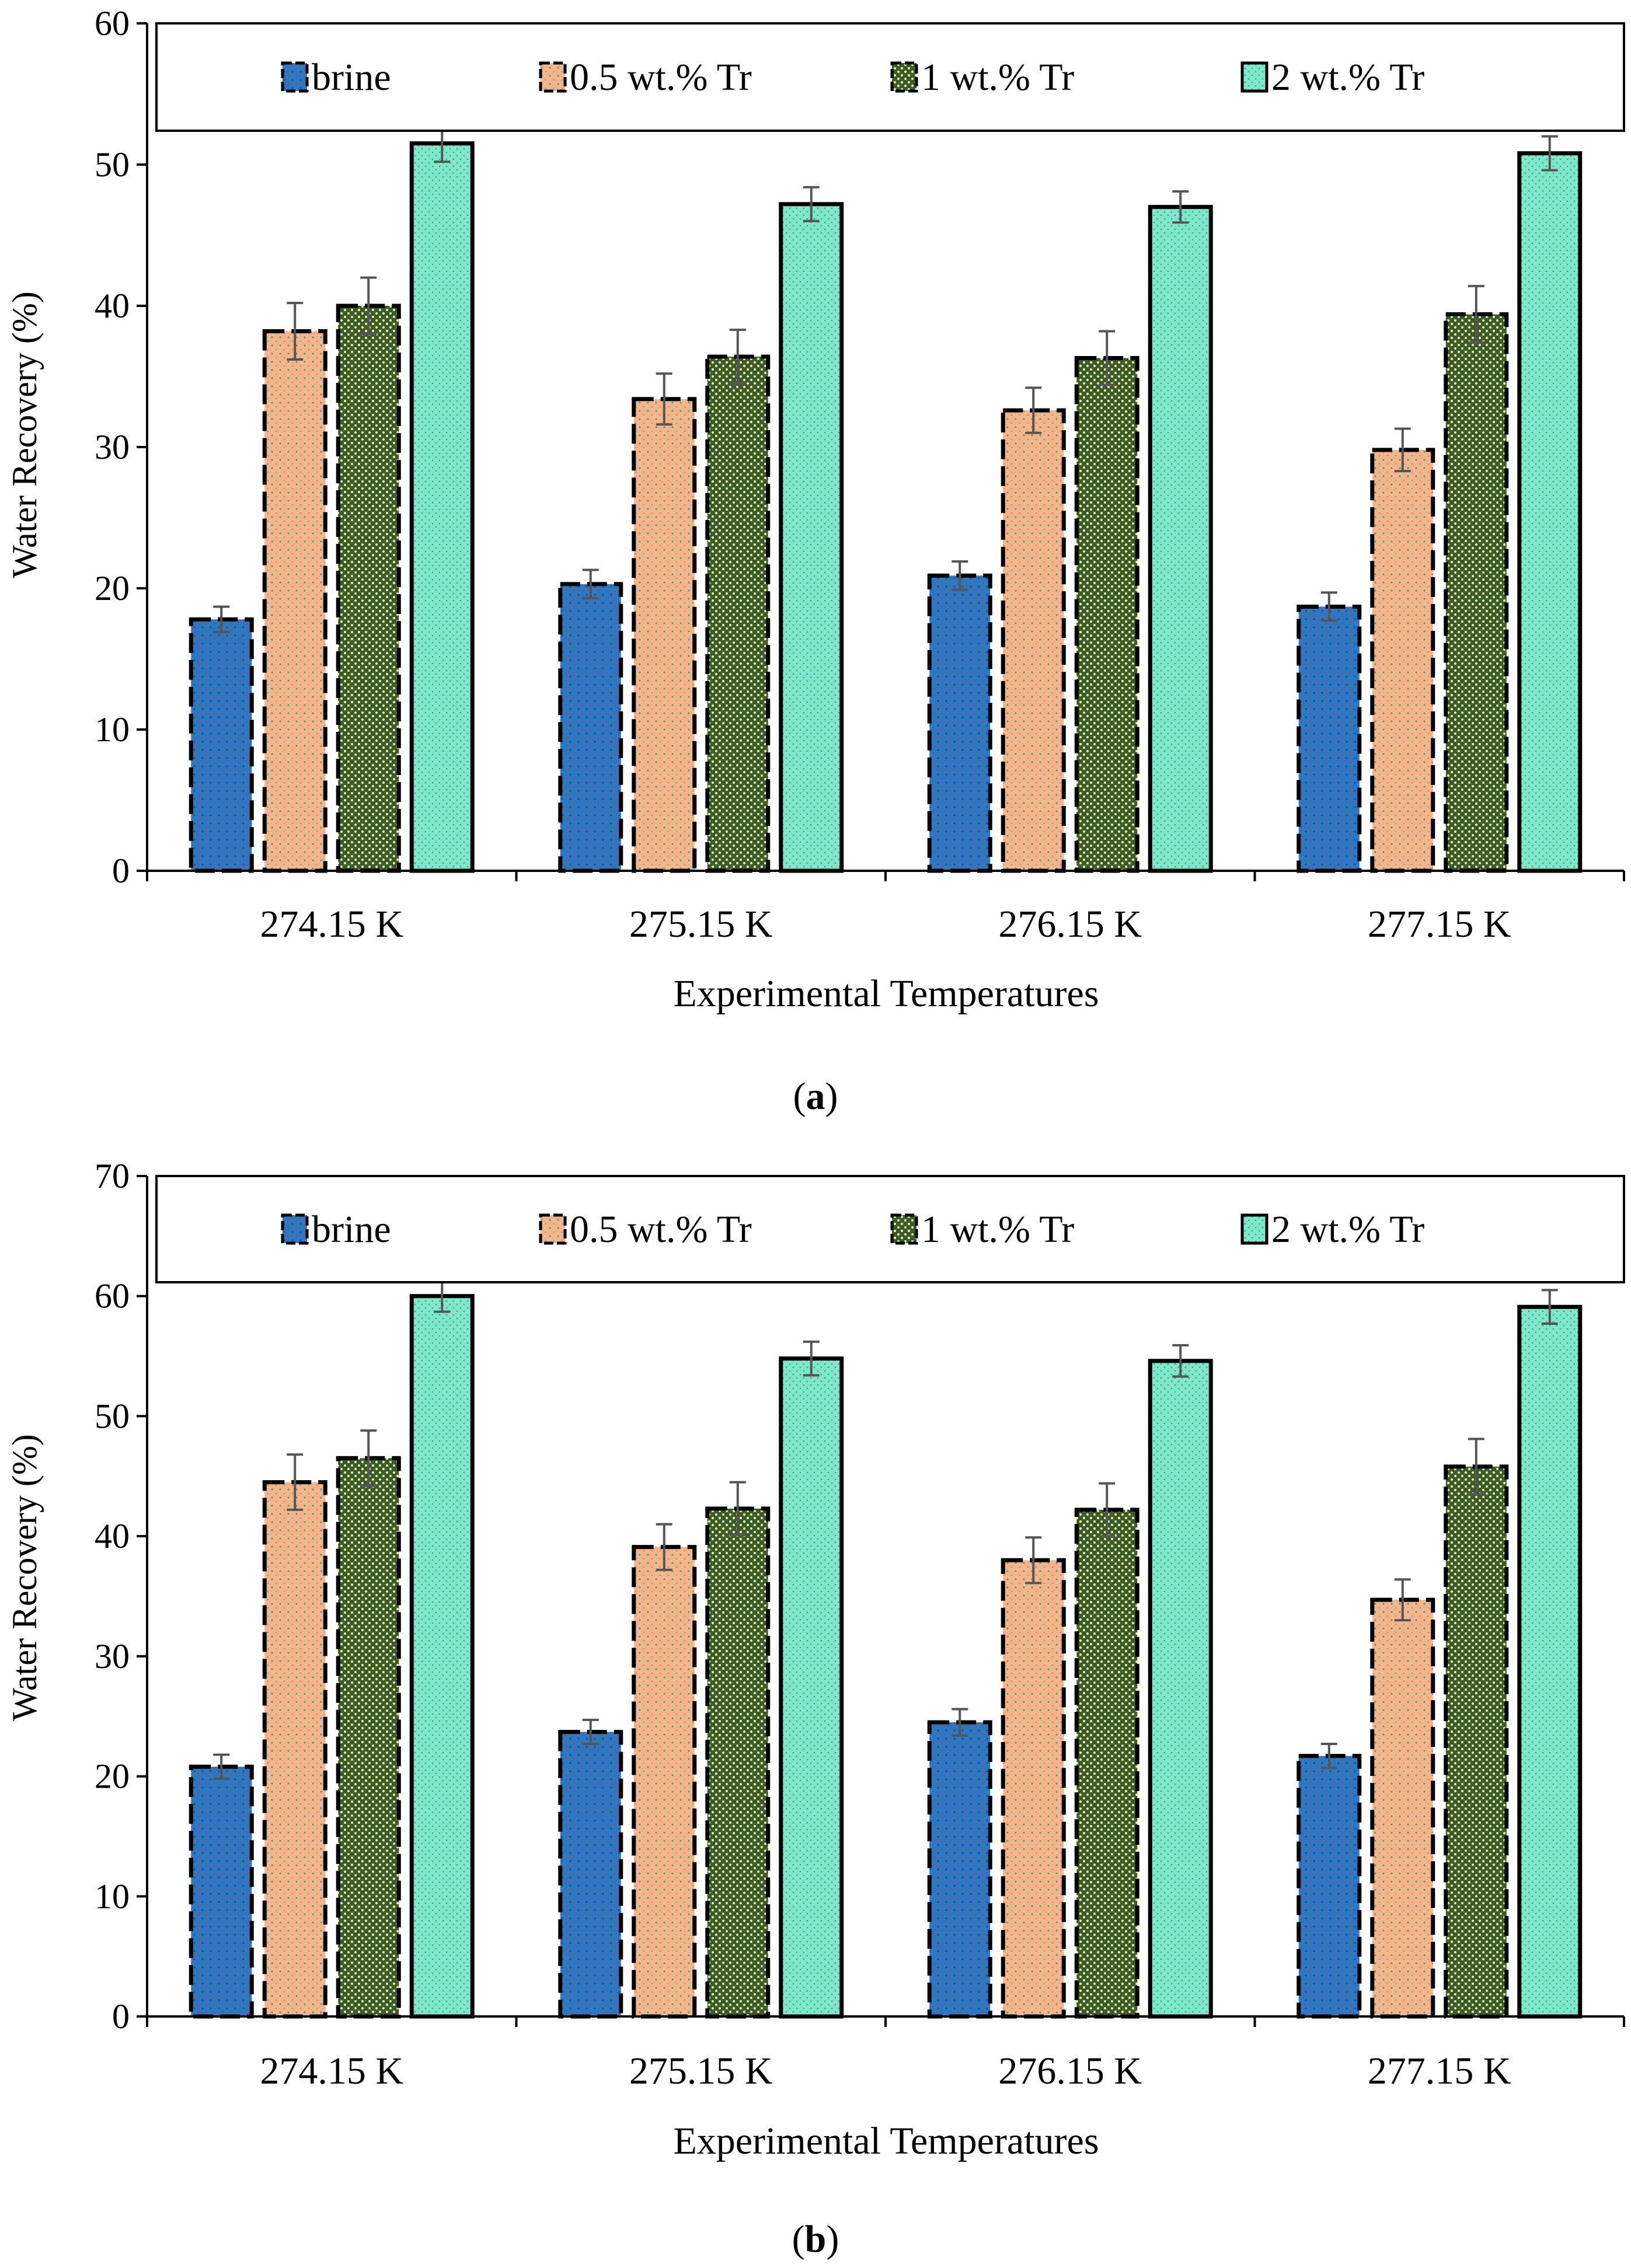 The image size is (1631, 2268). I want to click on panel-label-a: (a), so click(815, 1096).